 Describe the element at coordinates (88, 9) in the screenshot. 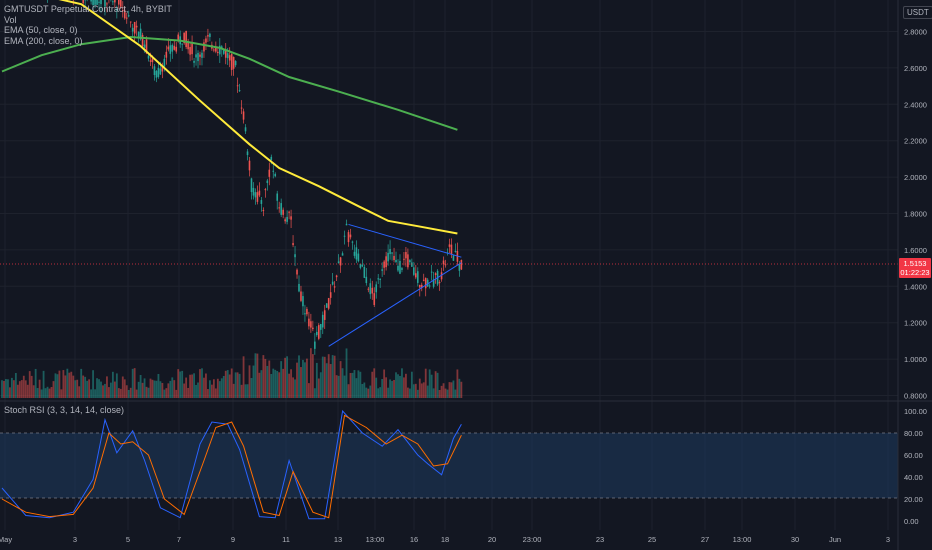

I see `symbol-title: GMTUSDT Perpetual Contract, 4h, BYBIT` at that location.